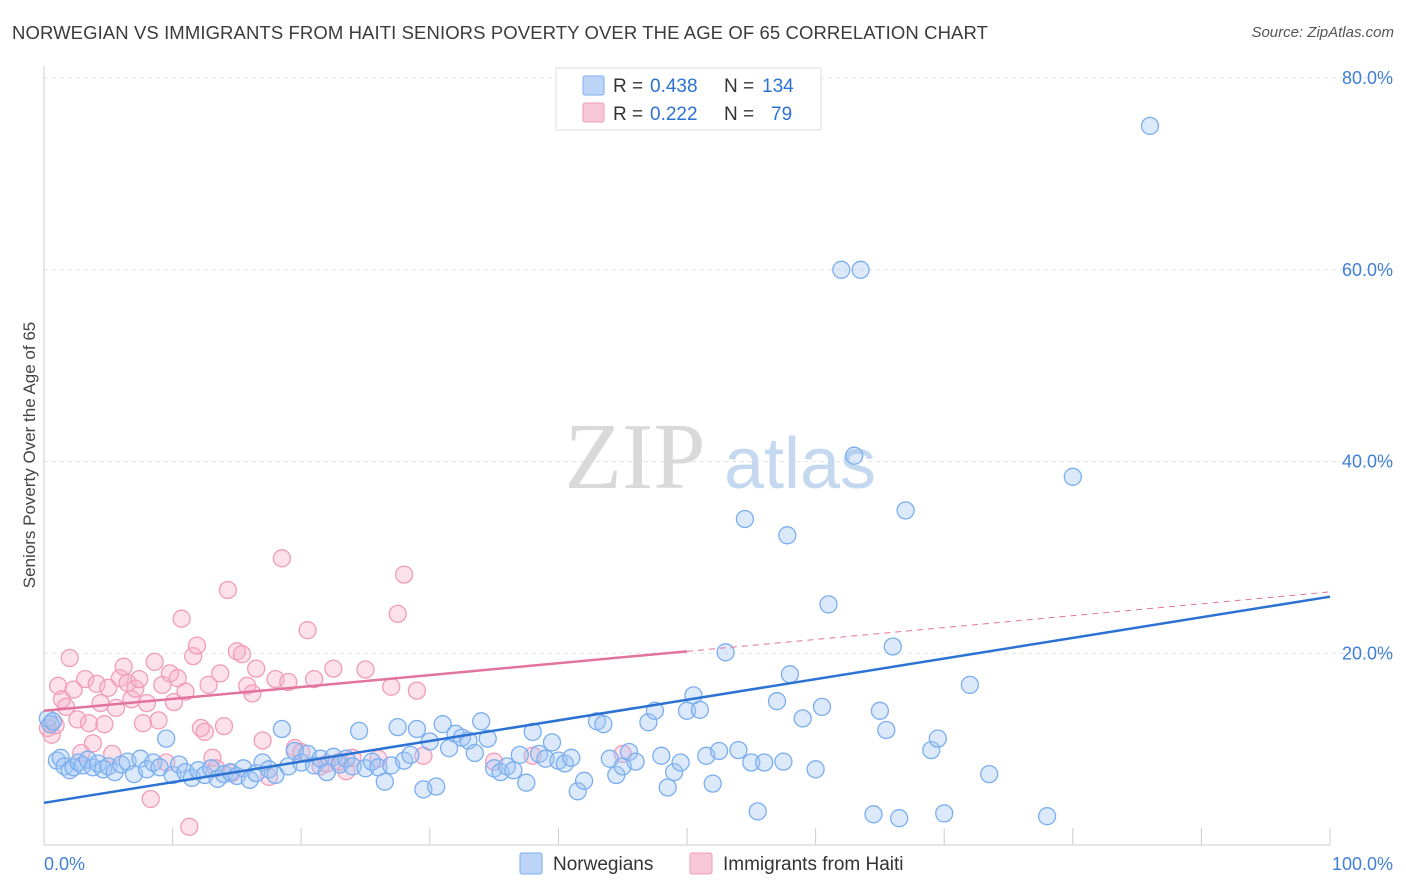  What do you see at coordinates (593, 85) in the screenshot?
I see `stats-swatch-norwegians` at bounding box center [593, 85].